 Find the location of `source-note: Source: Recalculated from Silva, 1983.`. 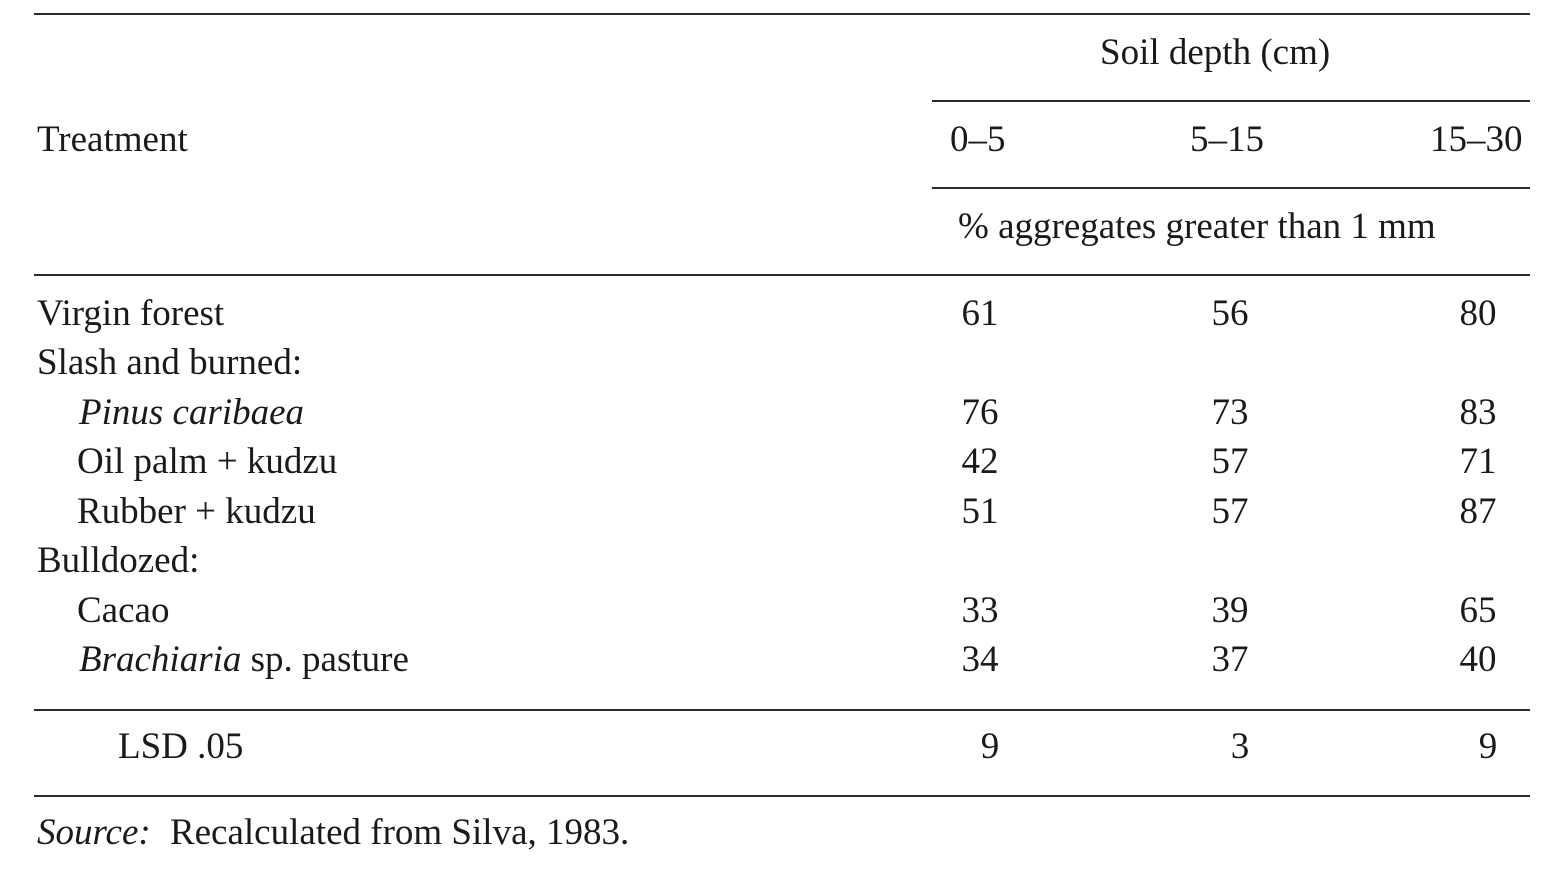

source-note: Source: Recalculated from Silva, 1983. is located at coordinates (333, 833).